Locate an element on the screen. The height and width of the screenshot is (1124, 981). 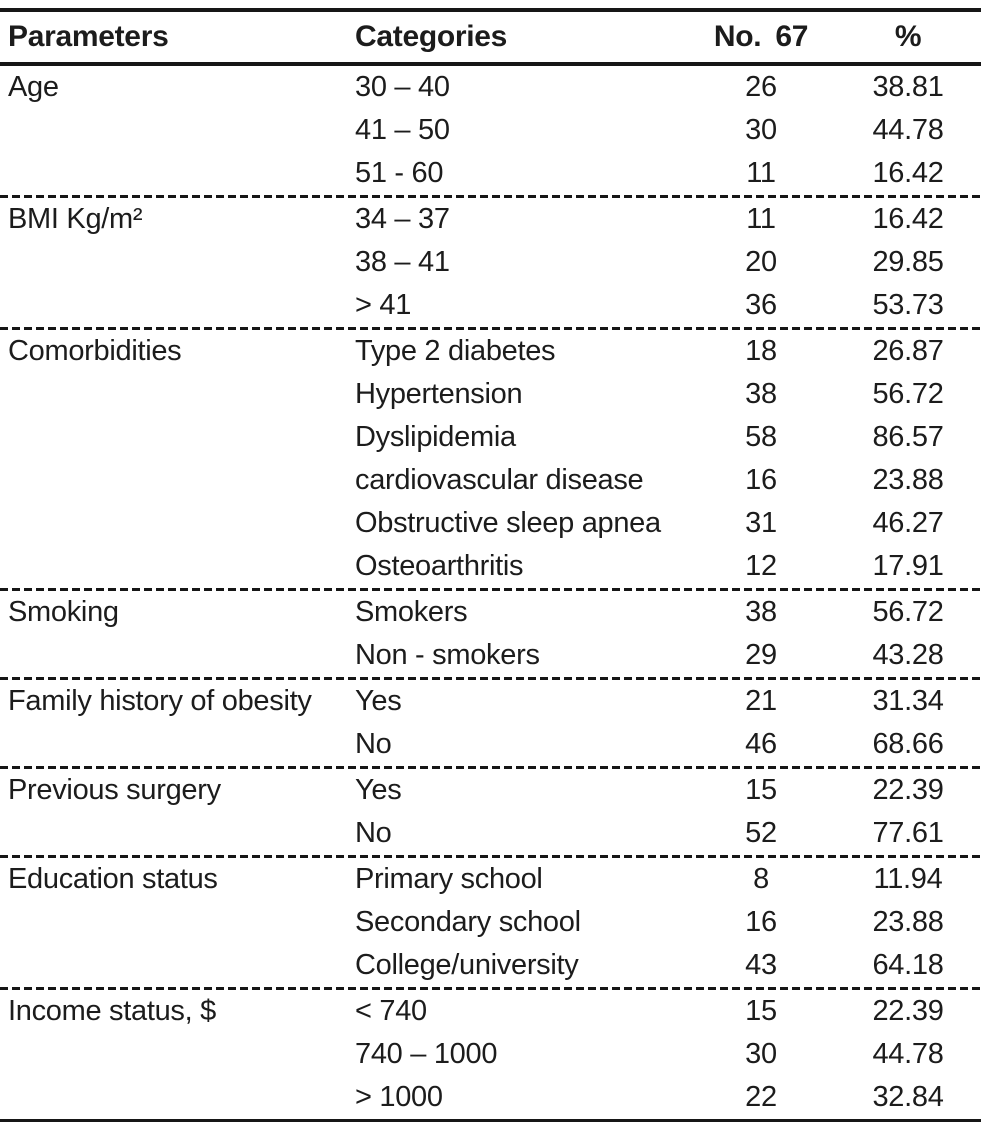
category-cell: 38 – 41 is located at coordinates (402, 262).